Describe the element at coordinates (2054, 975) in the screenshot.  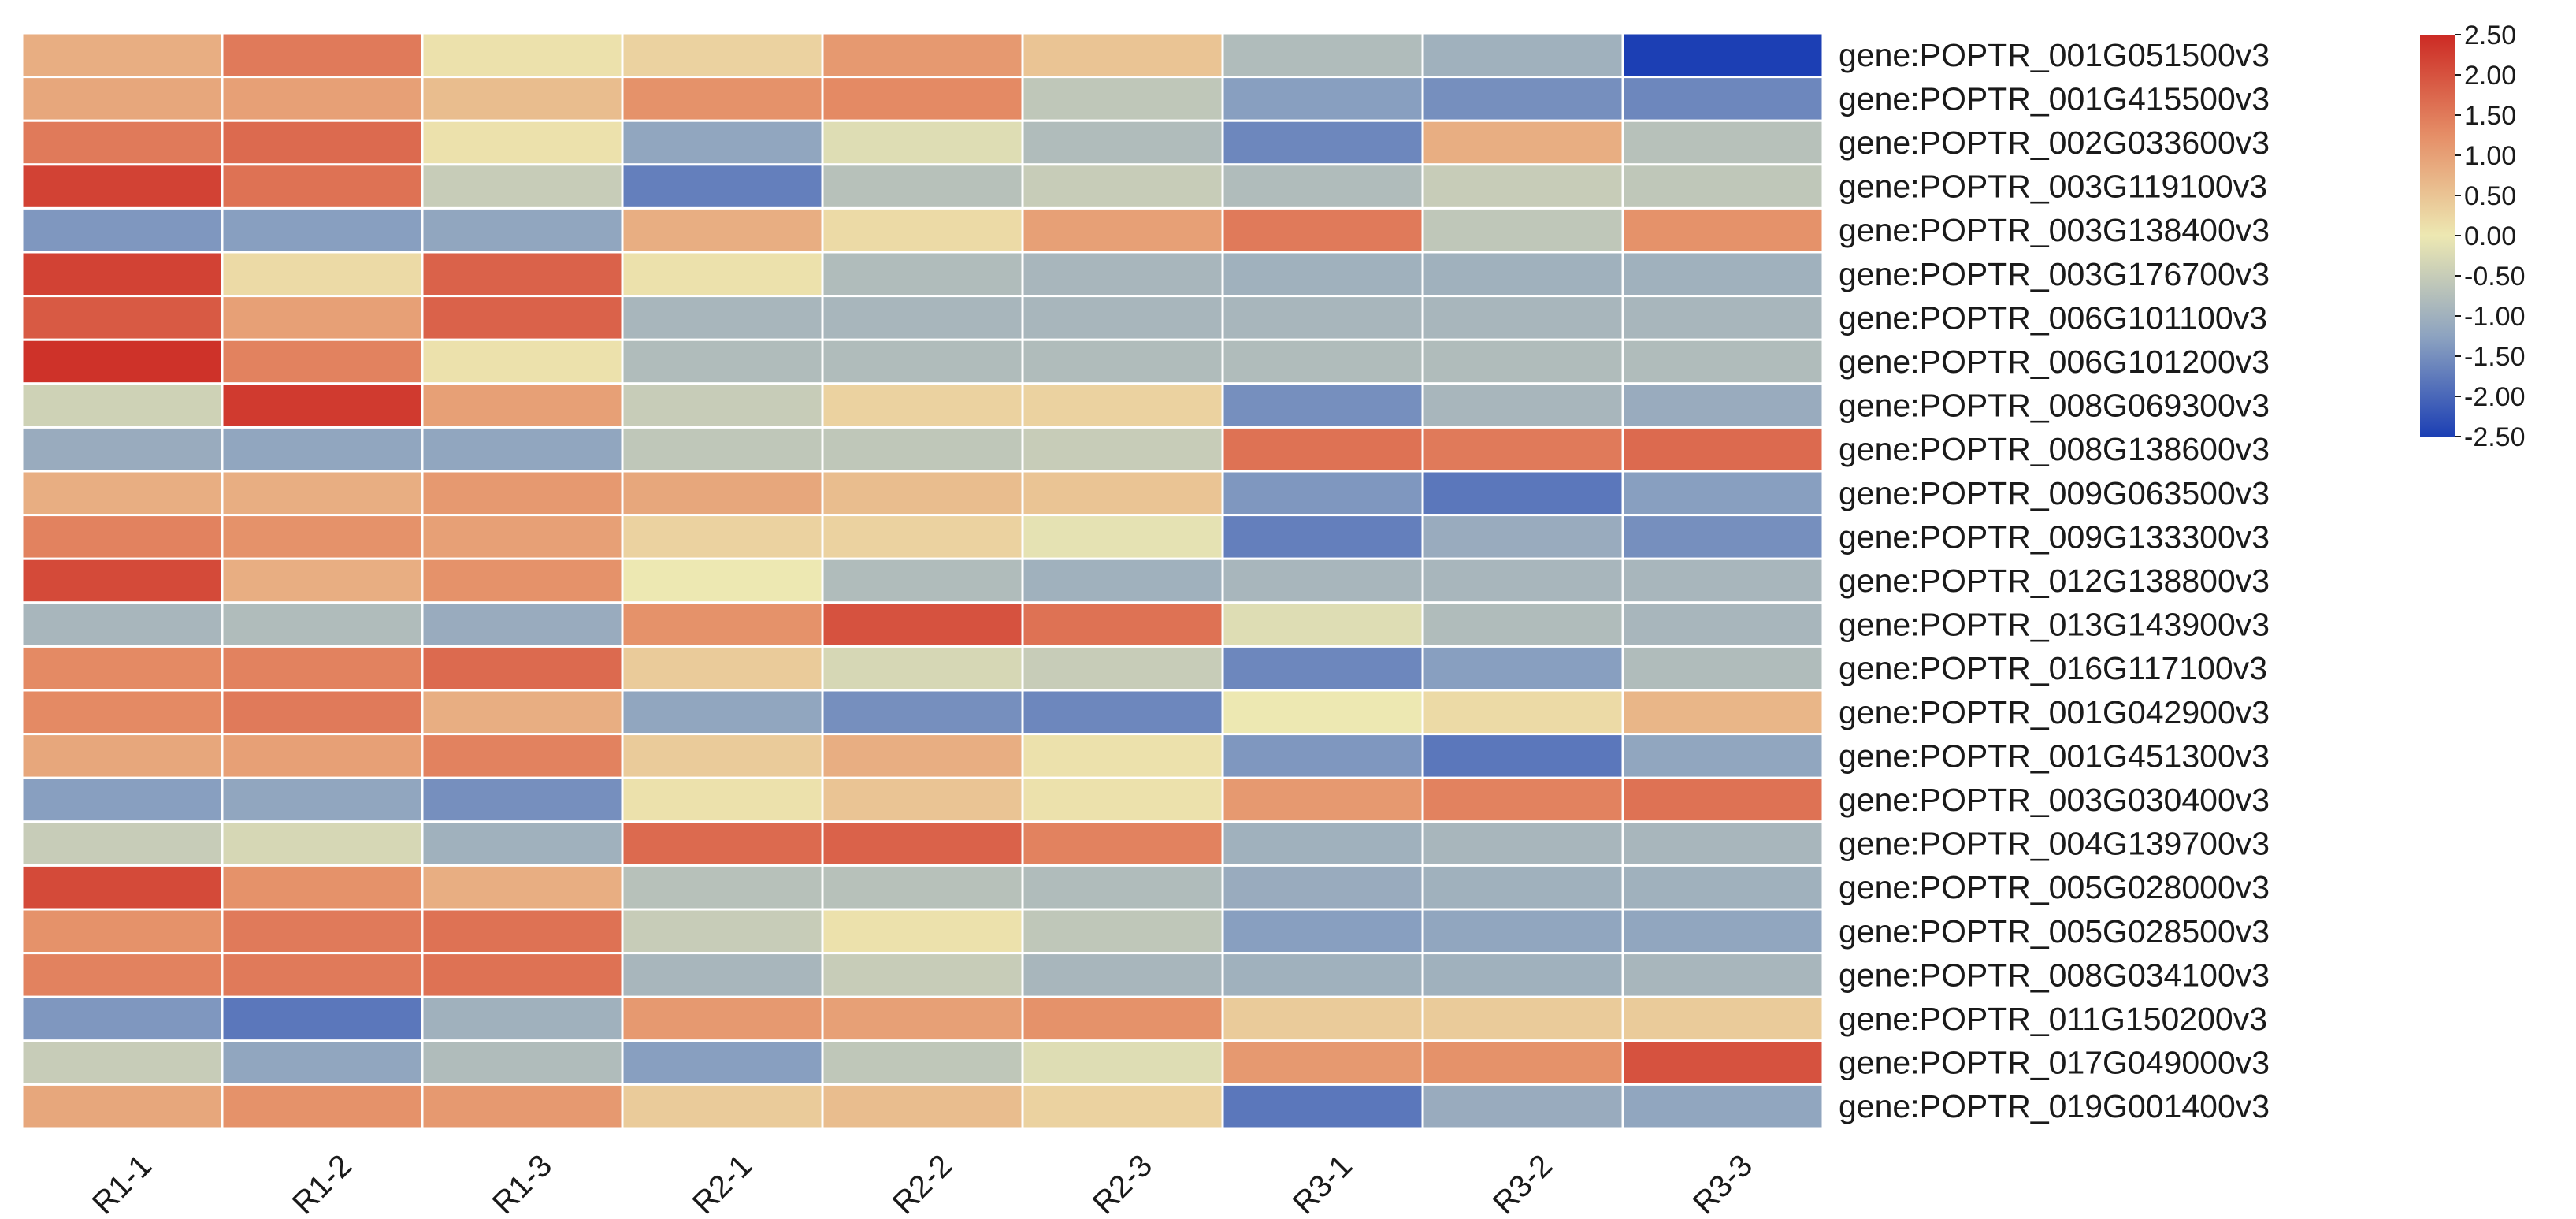
I see `row-label: gene:POPTR_008G034100v3` at that location.